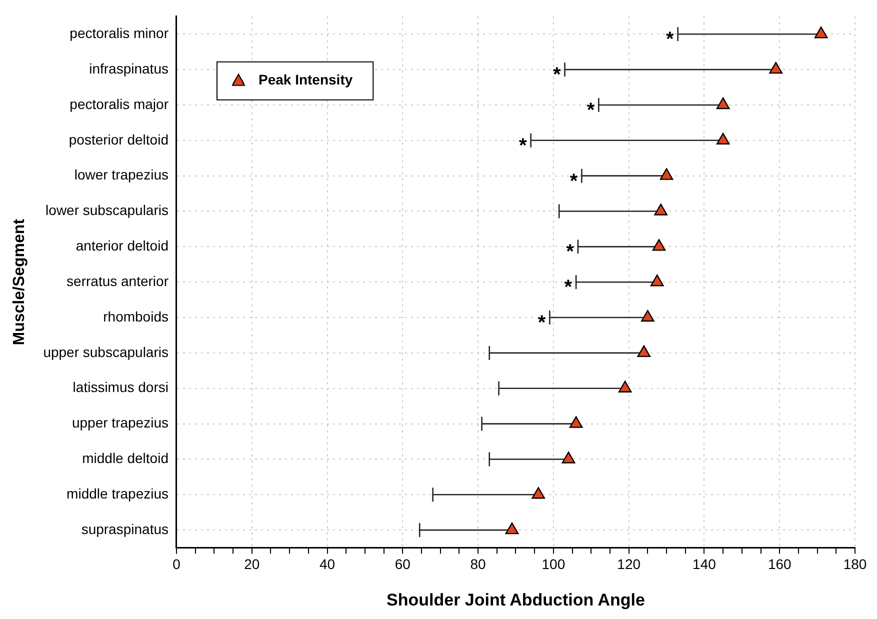  Describe the element at coordinates (478, 564) in the screenshot. I see `x-tick-label: 80` at that location.